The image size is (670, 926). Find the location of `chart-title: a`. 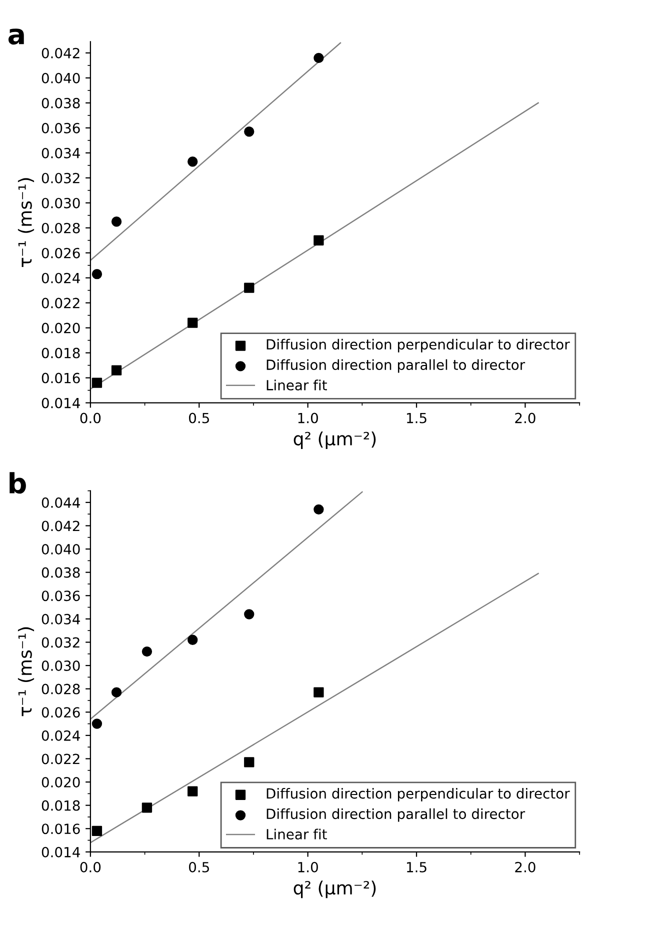

chart-title: a is located at coordinates (16, 36).